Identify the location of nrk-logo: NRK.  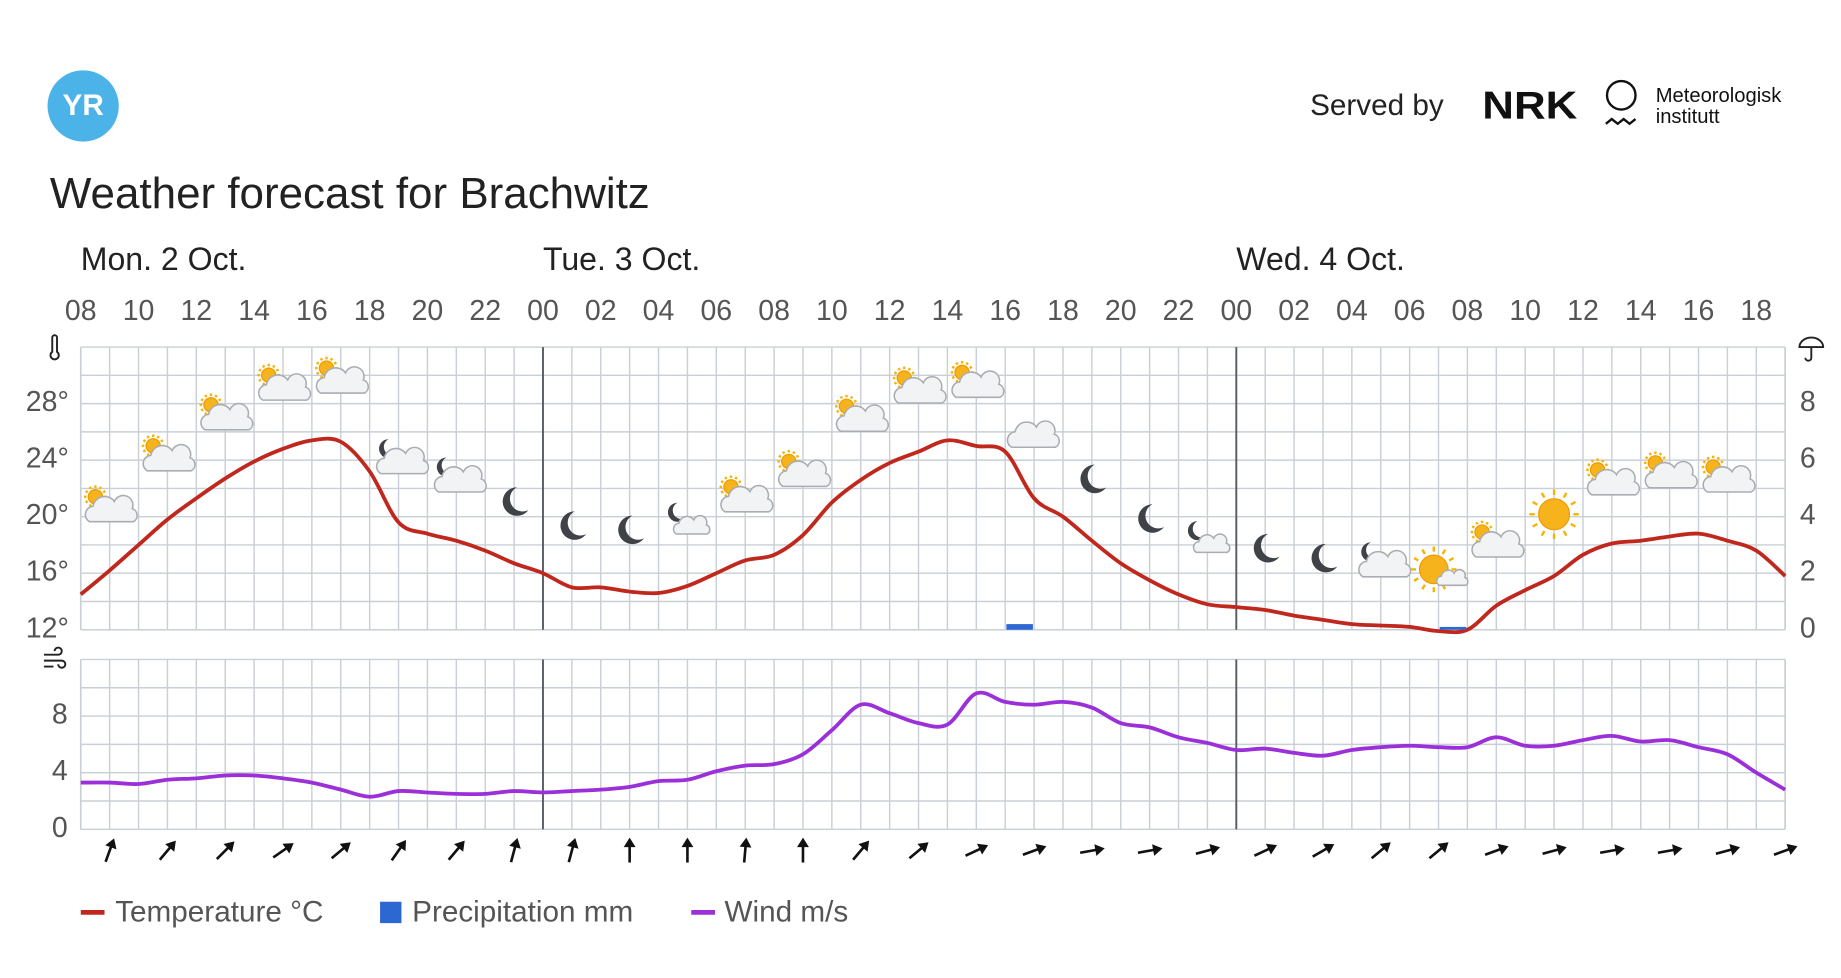
(1529, 106).